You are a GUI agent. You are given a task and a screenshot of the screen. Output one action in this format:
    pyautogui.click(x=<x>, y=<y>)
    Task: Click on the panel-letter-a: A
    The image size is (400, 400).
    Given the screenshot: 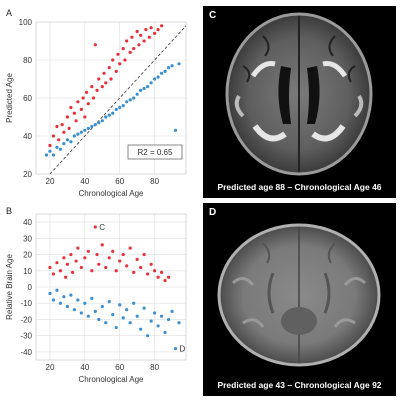 What is the action you would take?
    pyautogui.click(x=9, y=13)
    